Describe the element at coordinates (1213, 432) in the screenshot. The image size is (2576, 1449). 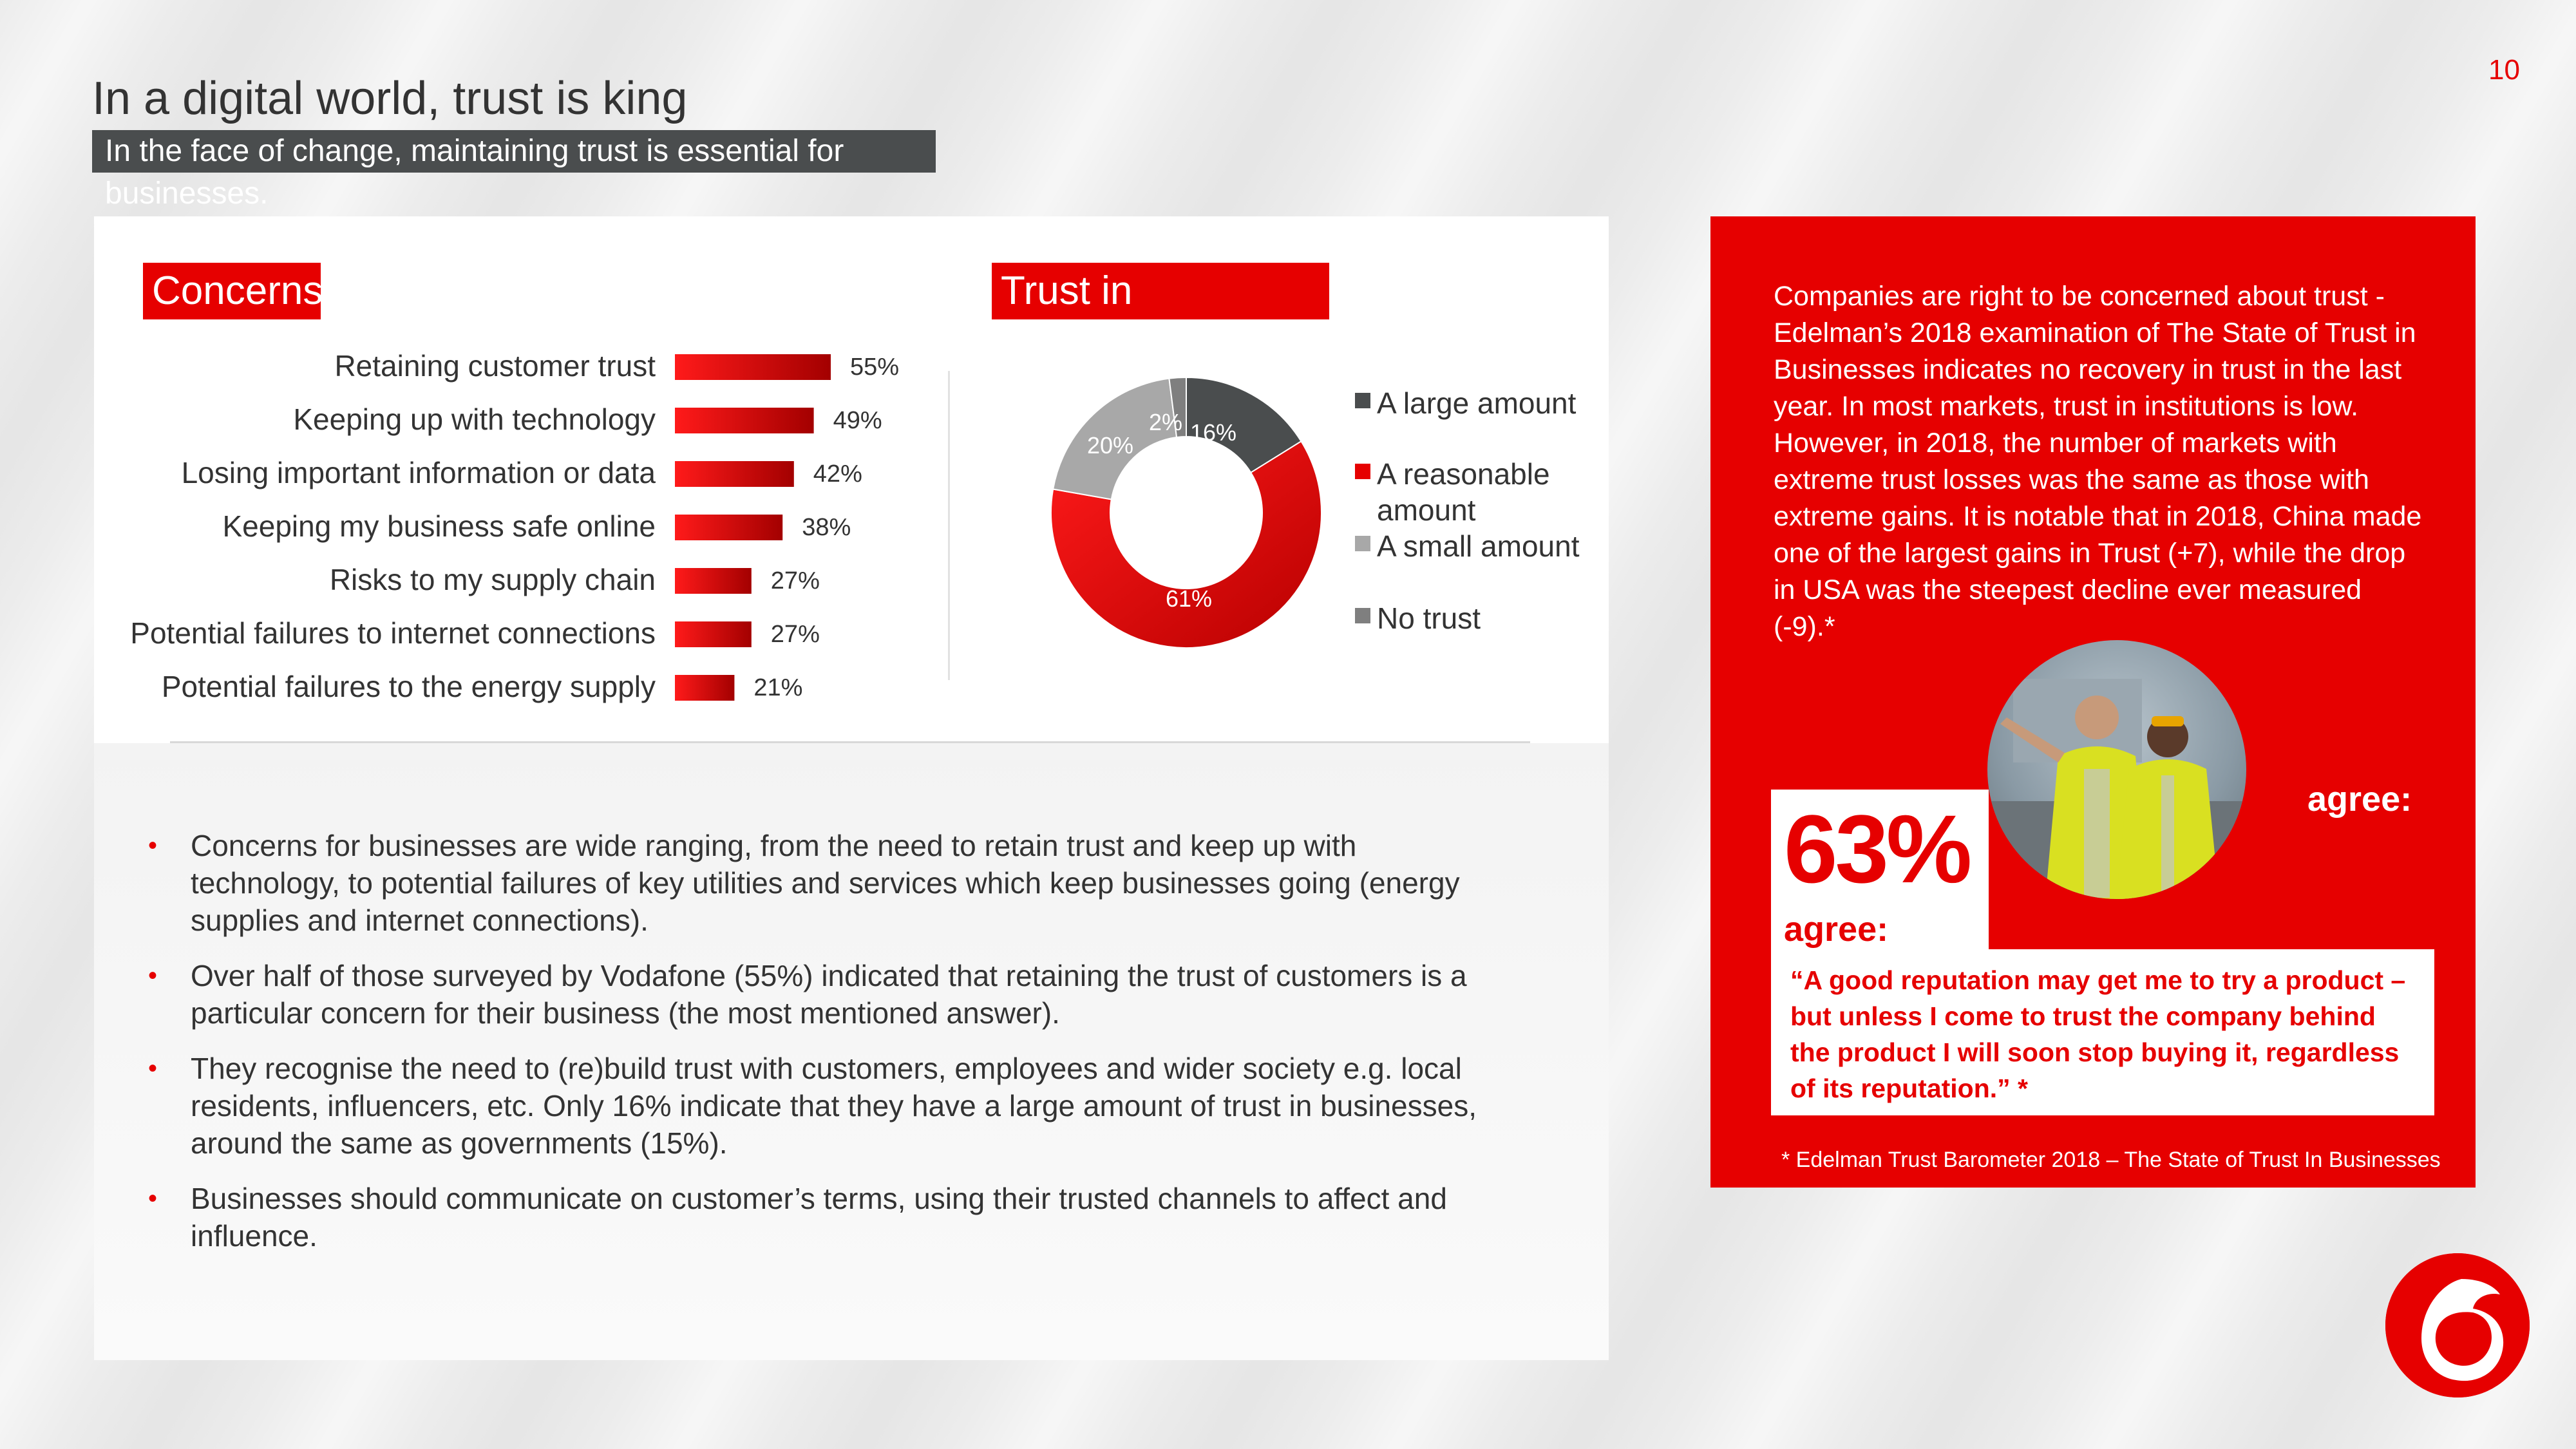
I see `donut-value-label: 16%` at that location.